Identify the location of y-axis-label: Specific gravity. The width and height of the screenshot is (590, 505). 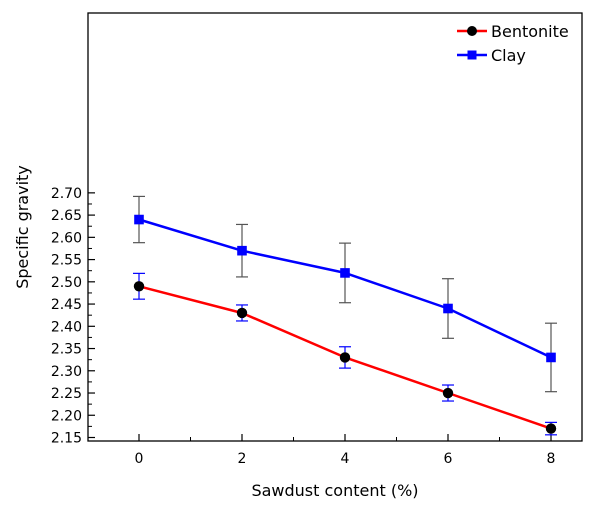
(22, 227).